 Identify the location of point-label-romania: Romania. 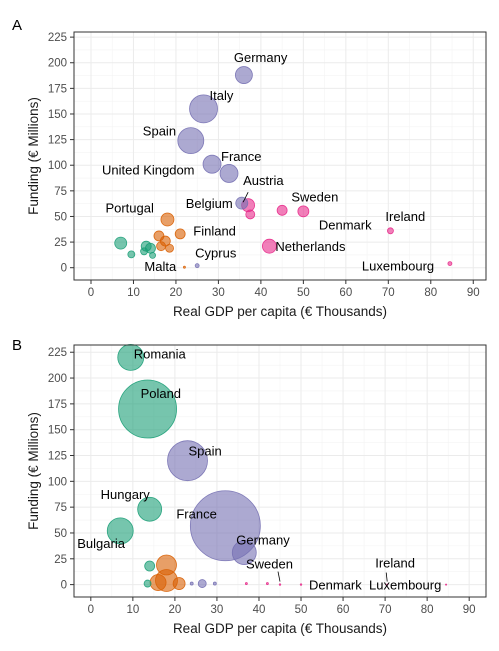
(160, 353).